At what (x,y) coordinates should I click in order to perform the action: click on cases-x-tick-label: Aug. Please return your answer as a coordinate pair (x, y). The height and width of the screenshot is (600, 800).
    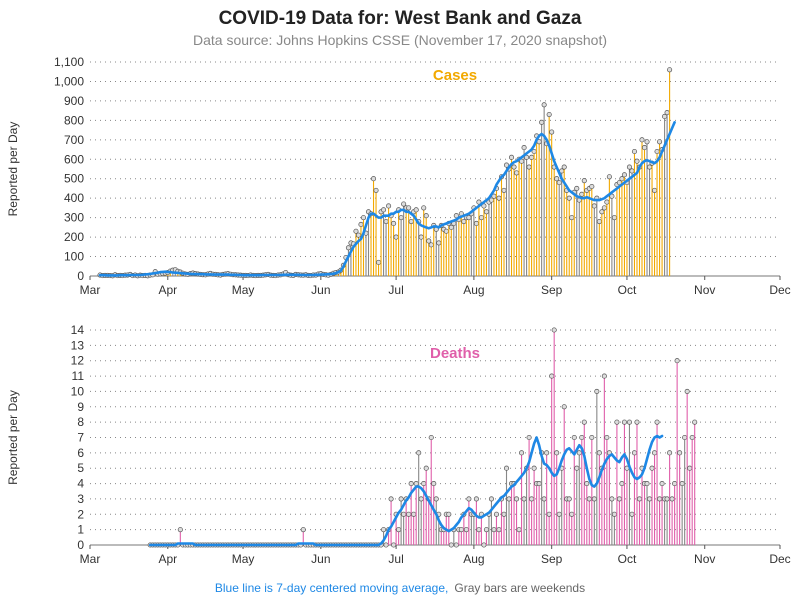
    Looking at the image, I should click on (473, 290).